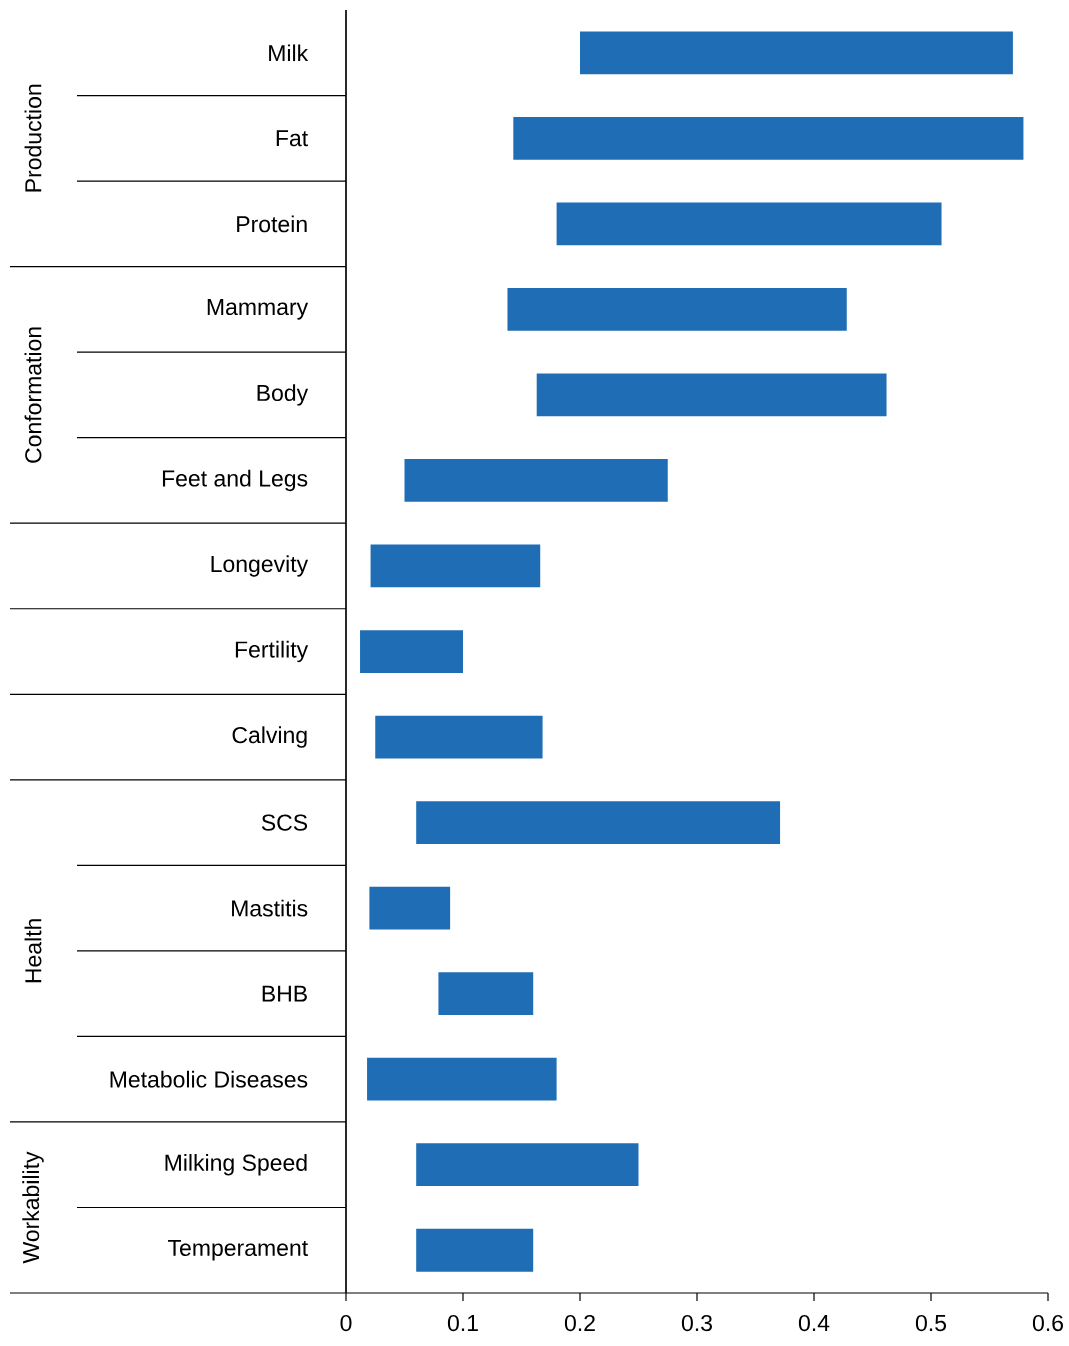 This screenshot has width=1069, height=1346. What do you see at coordinates (33, 1207) in the screenshot?
I see `text: Workability` at bounding box center [33, 1207].